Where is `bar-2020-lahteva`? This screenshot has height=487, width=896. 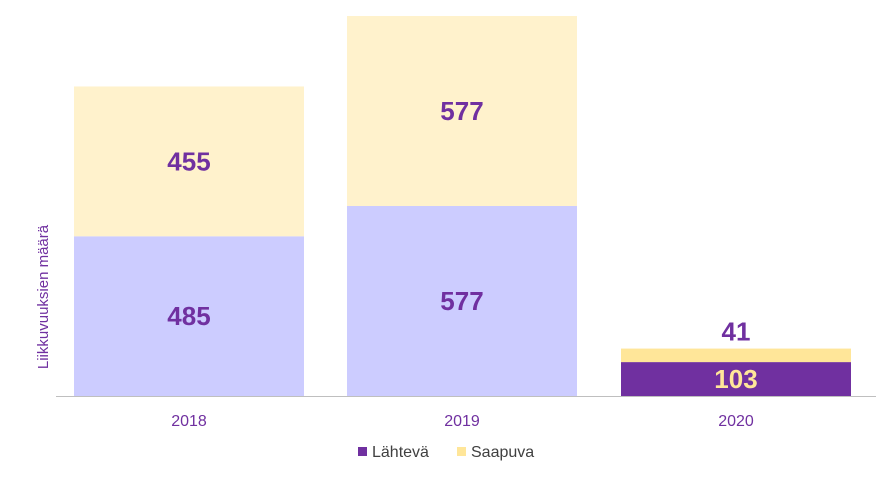
bar-2020-lahteva is located at coordinates (736, 379).